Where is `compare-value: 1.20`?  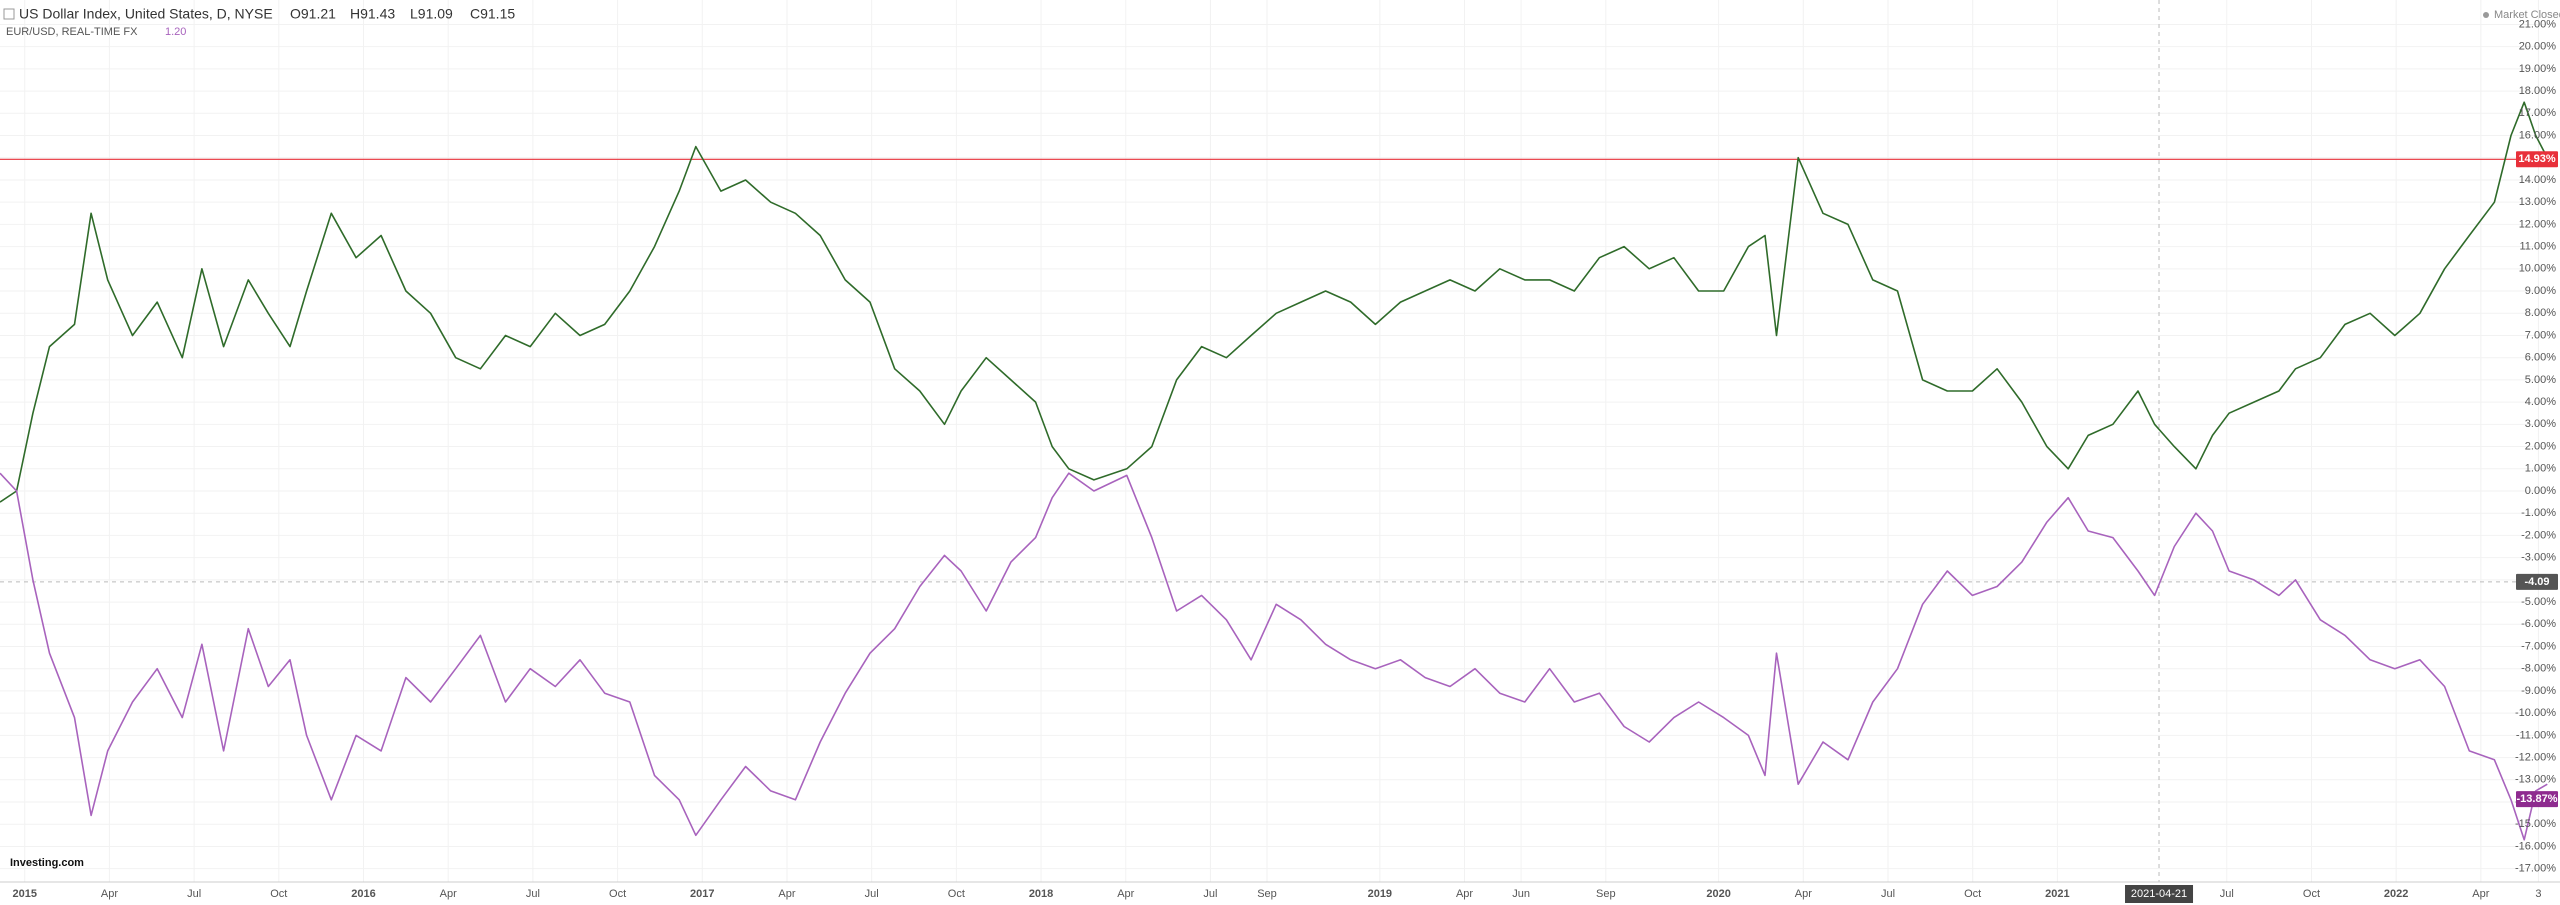 compare-value: 1.20 is located at coordinates (175, 32).